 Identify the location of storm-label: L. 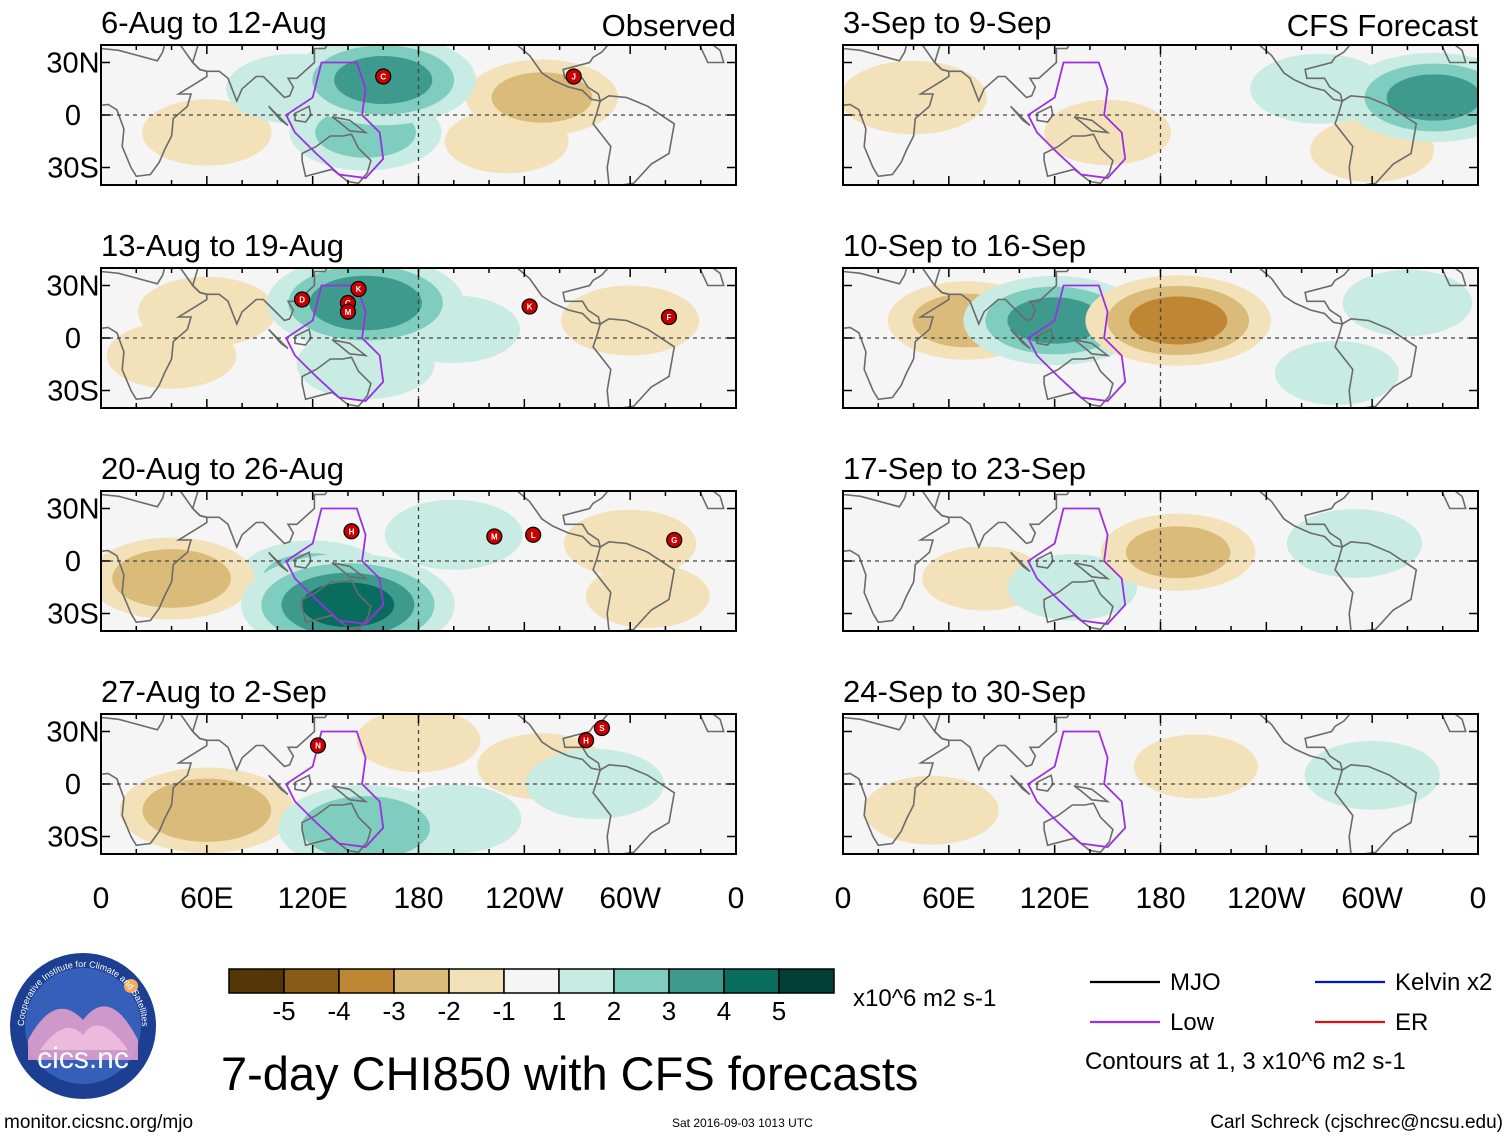
(533, 535).